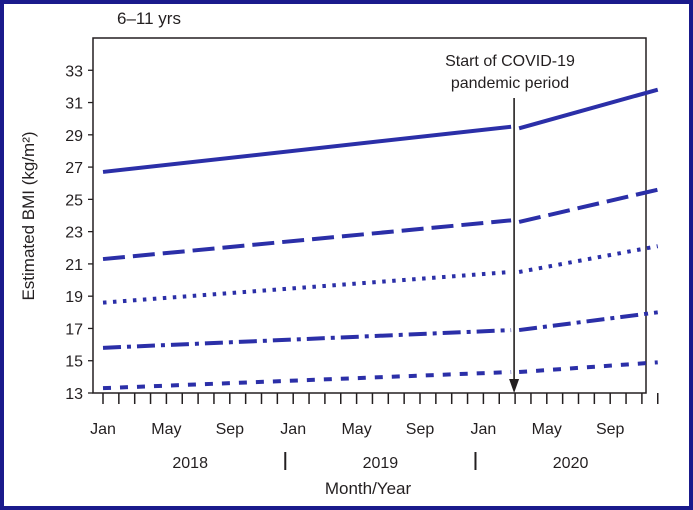 The height and width of the screenshot is (510, 693). What do you see at coordinates (514, 386) in the screenshot?
I see `annotation-arrow-head-icon` at bounding box center [514, 386].